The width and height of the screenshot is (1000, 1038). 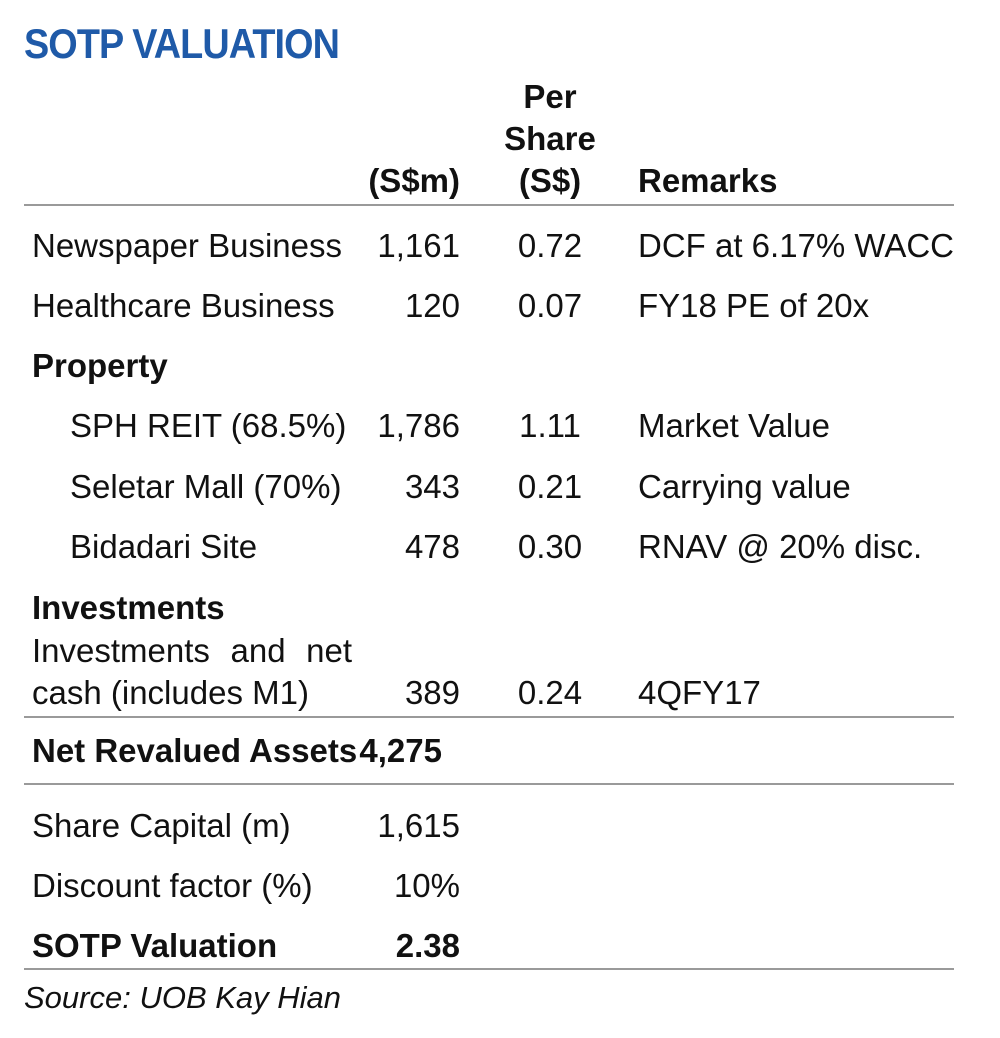 I want to click on row-per-share: 1.11, so click(x=550, y=425).